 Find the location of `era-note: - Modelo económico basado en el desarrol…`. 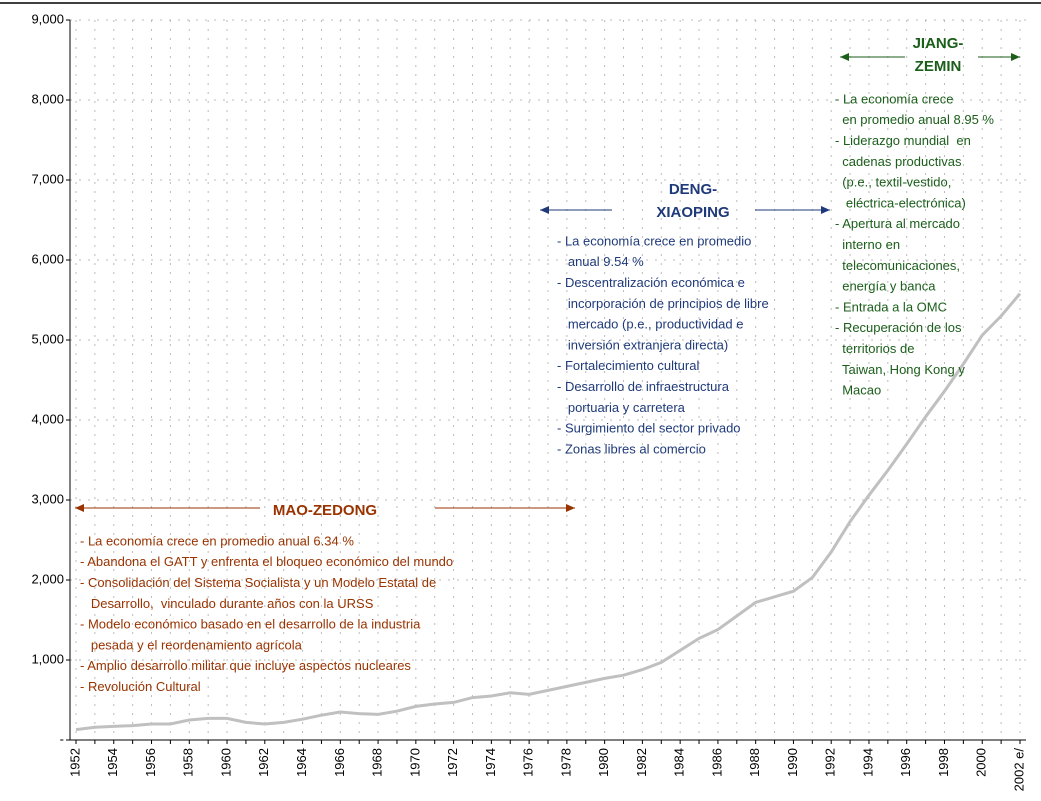

era-note: - Modelo económico basado en el desarrol… is located at coordinates (250, 624).